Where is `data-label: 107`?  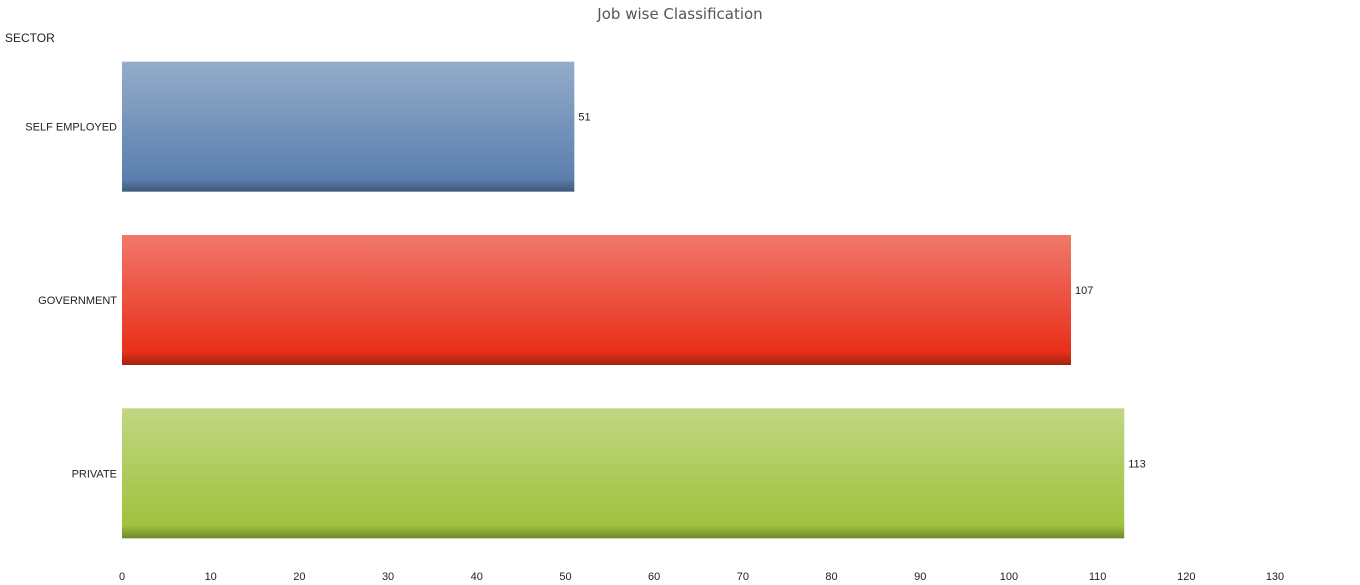 data-label: 107 is located at coordinates (1084, 291).